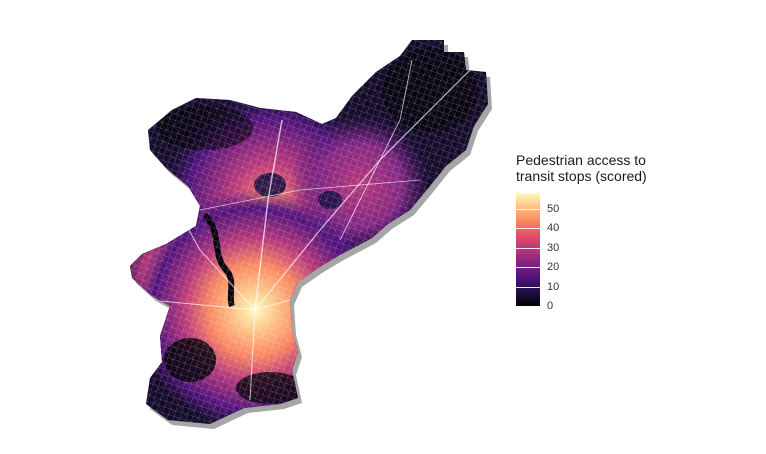 Image resolution: width=766 pixels, height=454 pixels. Describe the element at coordinates (550, 306) in the screenshot. I see `legend-tick-label: 0` at that location.